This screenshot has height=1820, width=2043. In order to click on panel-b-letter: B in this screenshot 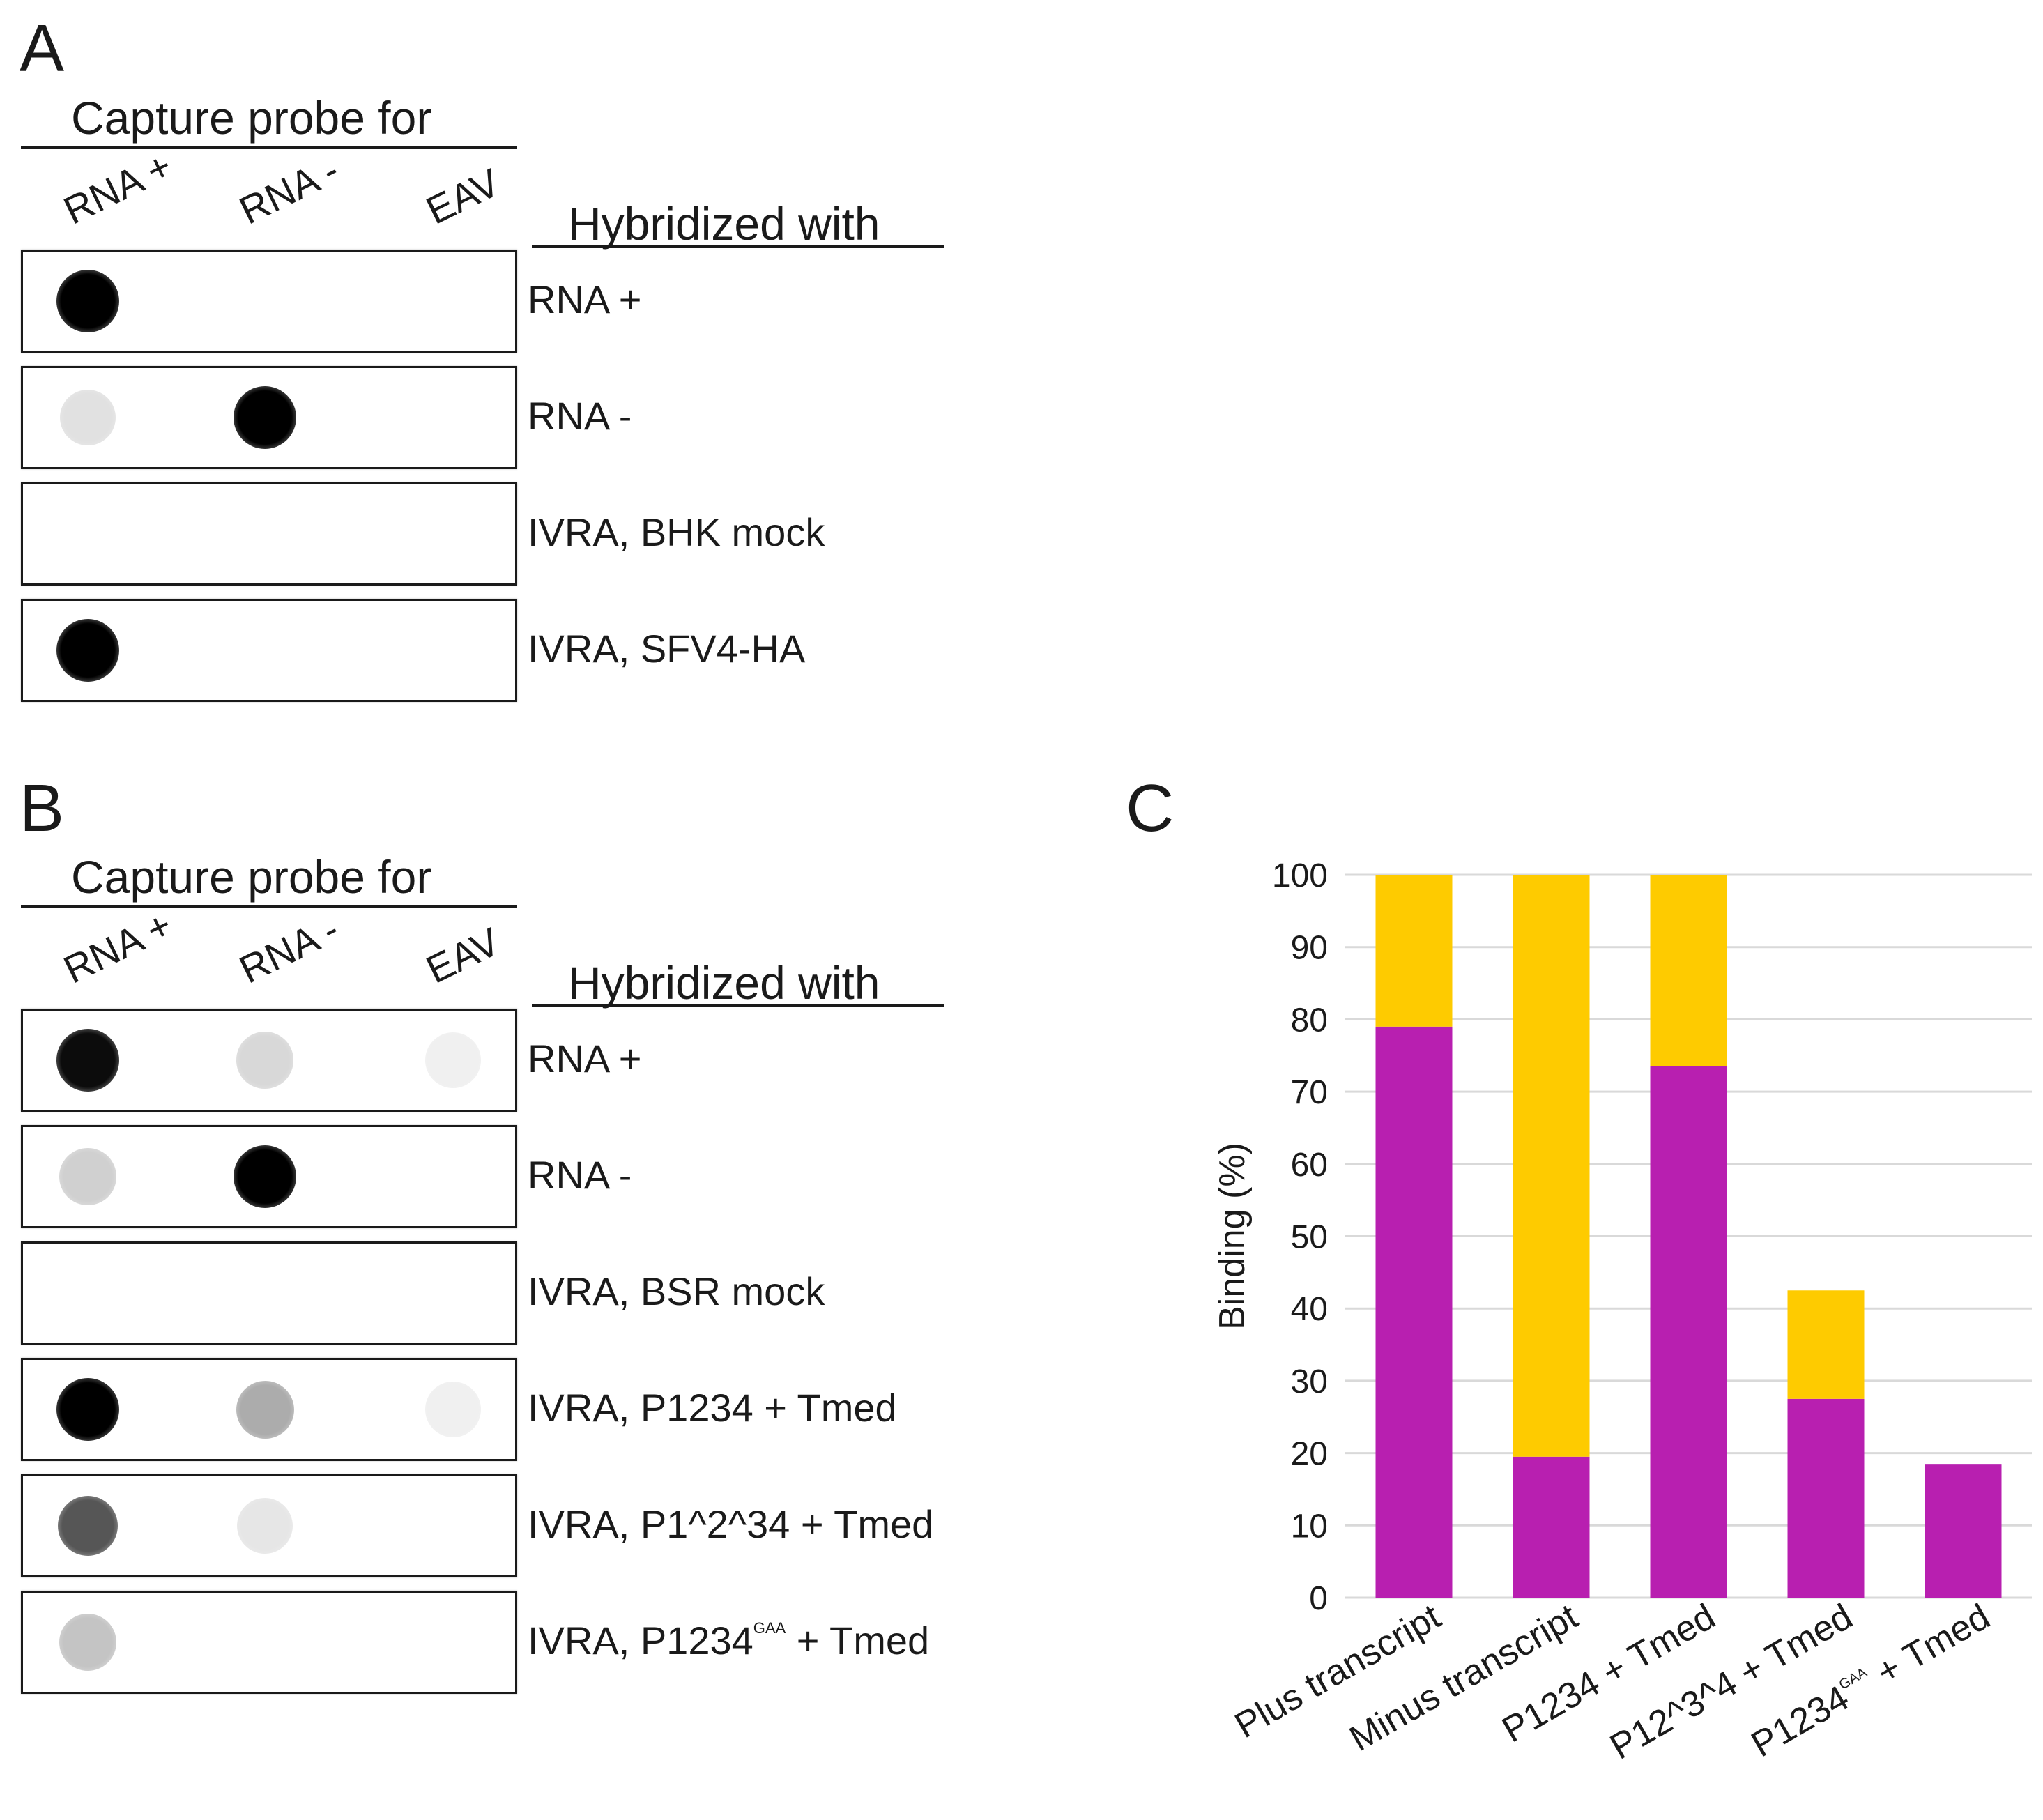, I will do `click(42, 809)`.